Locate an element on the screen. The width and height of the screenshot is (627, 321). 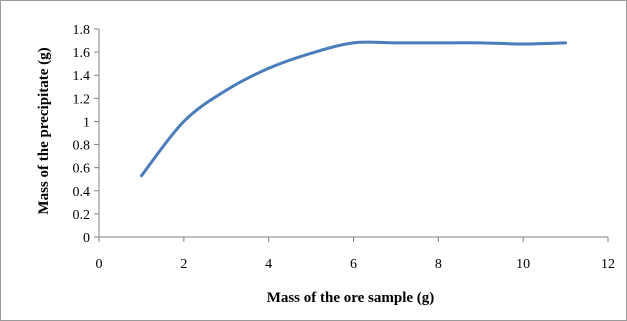
y-tick-label: 1.2 is located at coordinates (82, 99).